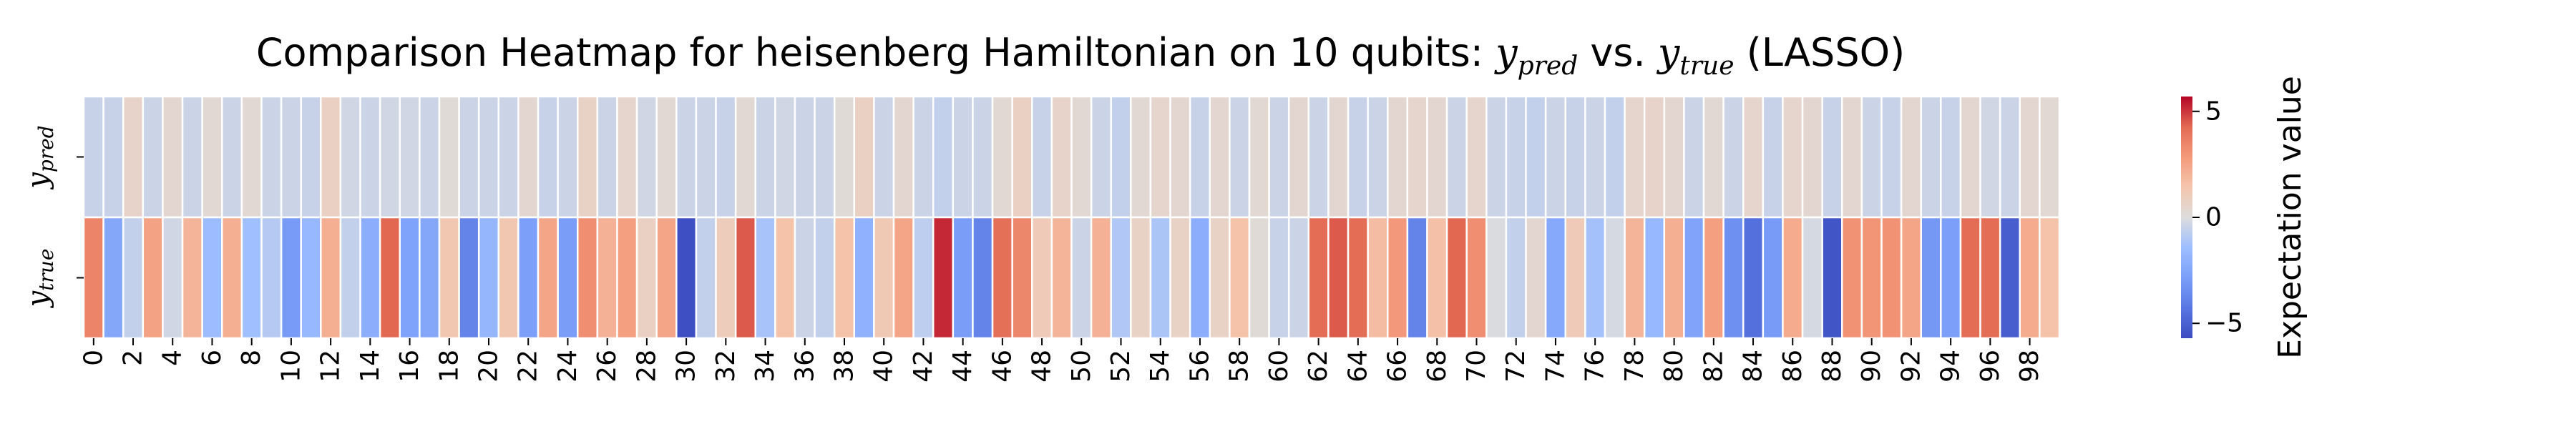  I want to click on x-tick-label-98: 98, so click(2029, 366).